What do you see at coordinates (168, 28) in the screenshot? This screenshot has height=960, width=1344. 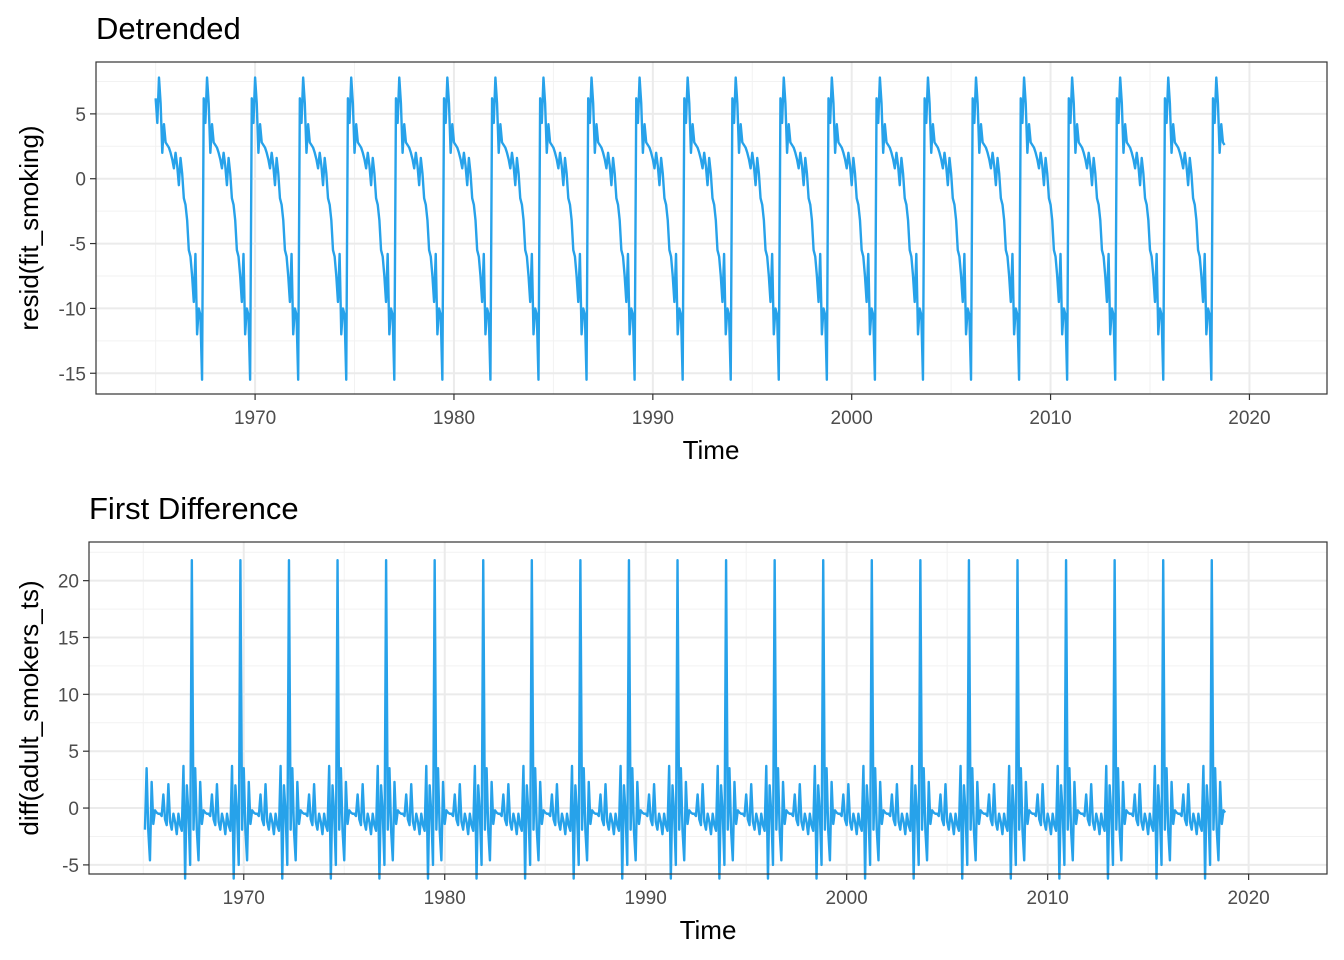 I see `chart-1-title: Detrended` at bounding box center [168, 28].